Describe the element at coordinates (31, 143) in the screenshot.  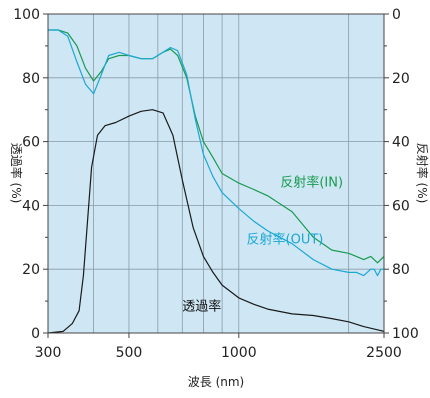
I see `y-tick-label-left: 60` at that location.